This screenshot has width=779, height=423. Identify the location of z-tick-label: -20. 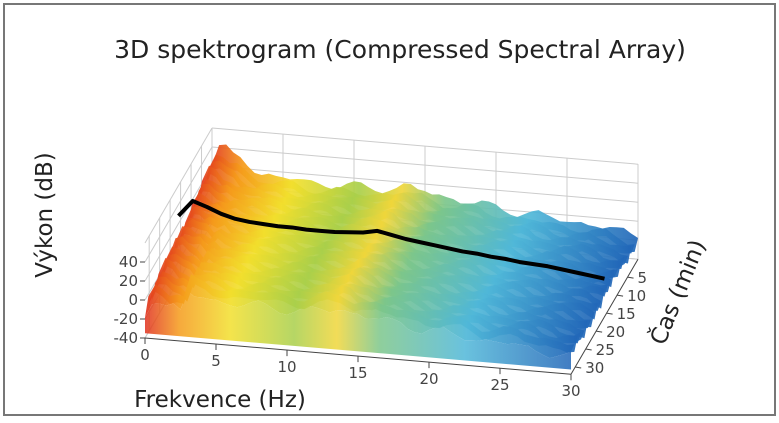
(126, 319).